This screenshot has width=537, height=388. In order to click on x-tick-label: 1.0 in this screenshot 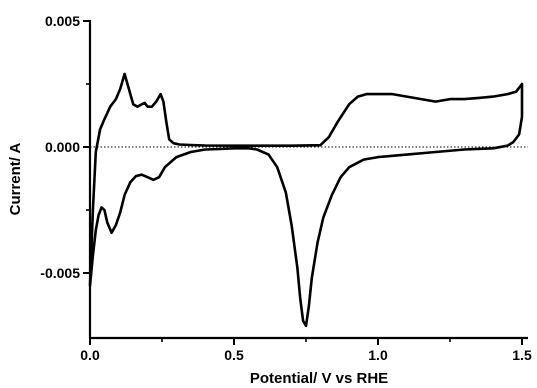, I will do `click(378, 355)`.